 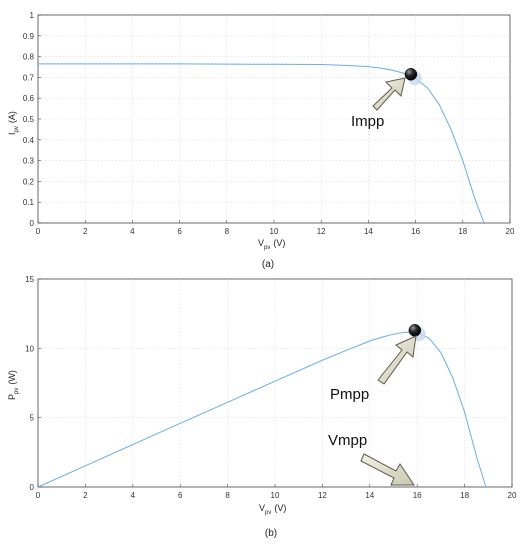 What do you see at coordinates (271, 533) in the screenshot?
I see `pv-caption: (b)` at bounding box center [271, 533].